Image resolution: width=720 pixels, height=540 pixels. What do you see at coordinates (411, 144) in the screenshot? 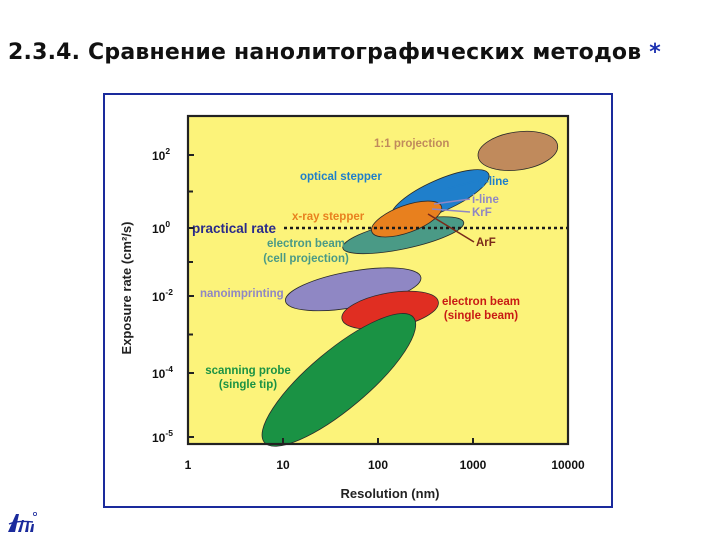
I see `label-1-1-projection: 1:1 projection` at bounding box center [411, 144].